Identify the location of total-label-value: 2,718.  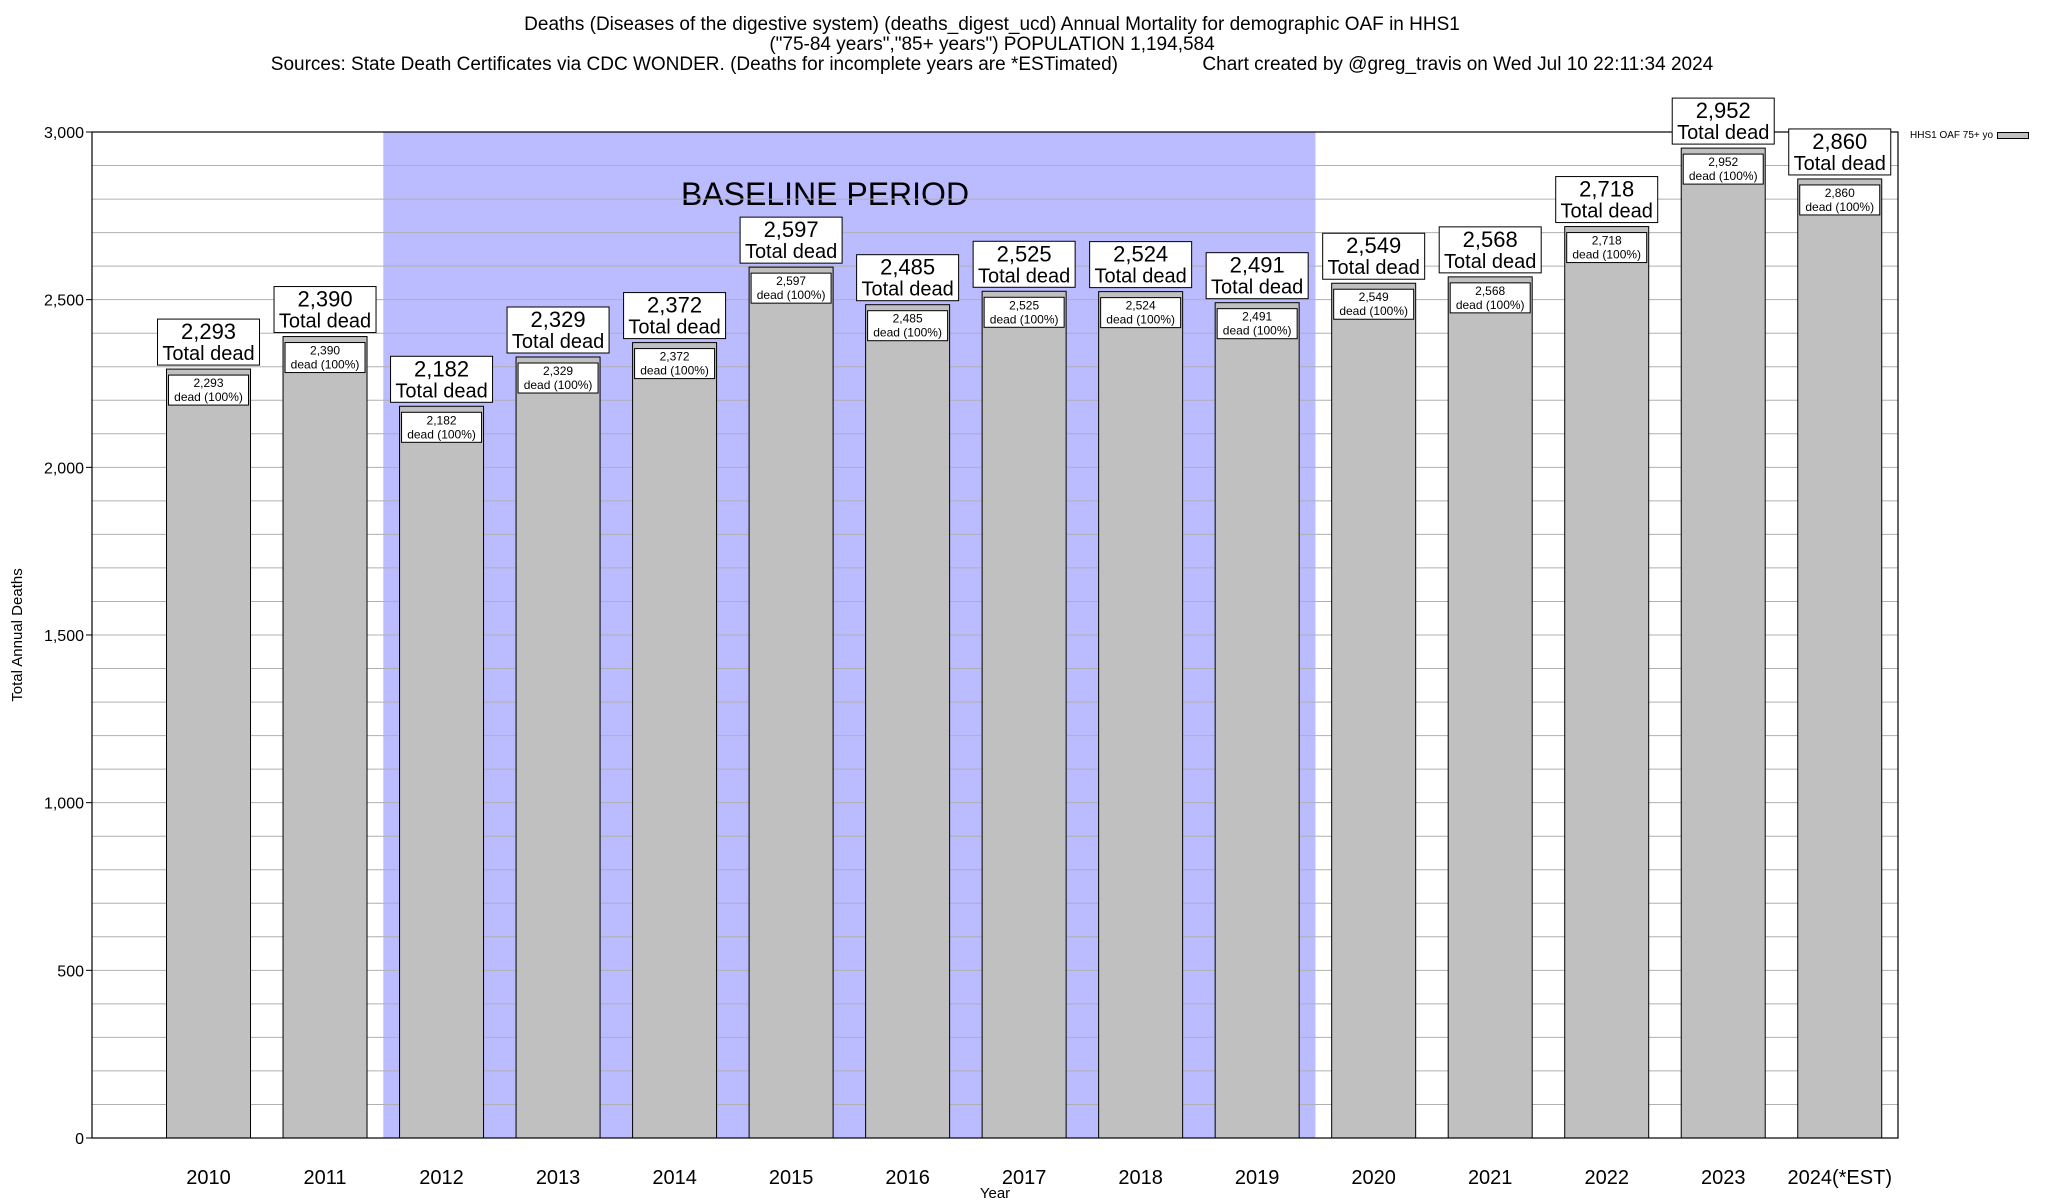
(1606, 189).